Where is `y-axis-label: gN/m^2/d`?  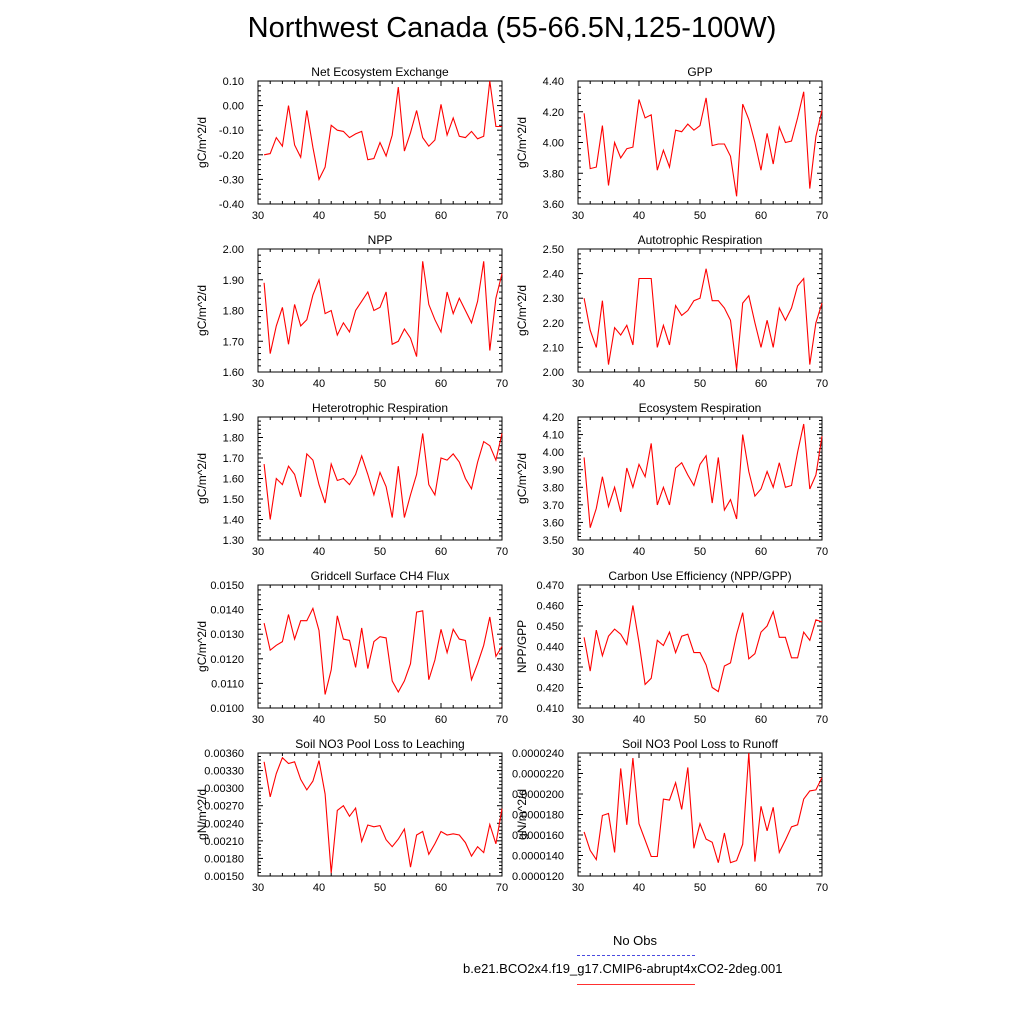 y-axis-label: gN/m^2/d is located at coordinates (522, 814).